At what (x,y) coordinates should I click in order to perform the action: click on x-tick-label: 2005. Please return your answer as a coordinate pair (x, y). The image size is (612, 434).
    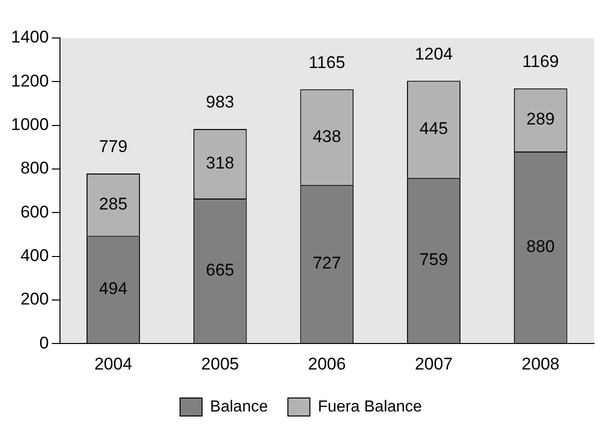
    Looking at the image, I should click on (220, 364).